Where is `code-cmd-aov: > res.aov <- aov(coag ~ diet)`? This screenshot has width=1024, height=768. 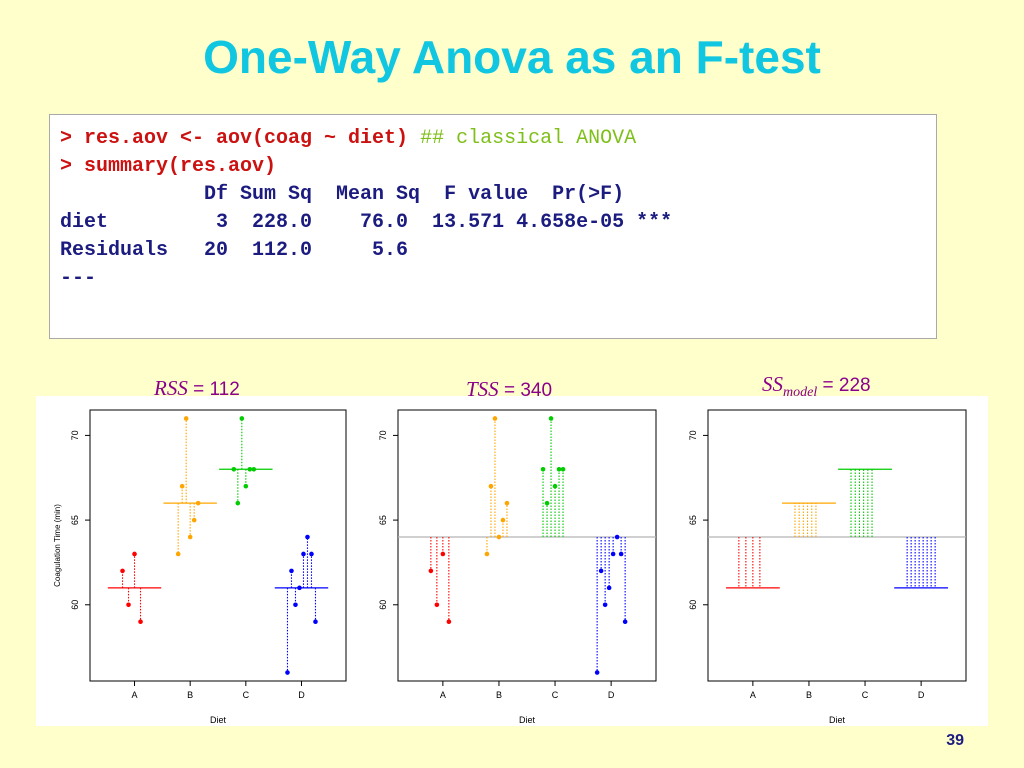 code-cmd-aov: > res.aov <- aov(coag ~ diet) is located at coordinates (234, 138).